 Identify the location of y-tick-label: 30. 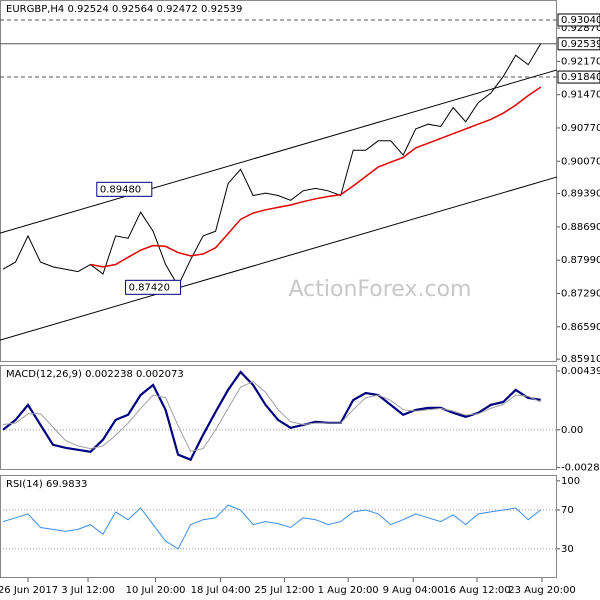
(567, 549).